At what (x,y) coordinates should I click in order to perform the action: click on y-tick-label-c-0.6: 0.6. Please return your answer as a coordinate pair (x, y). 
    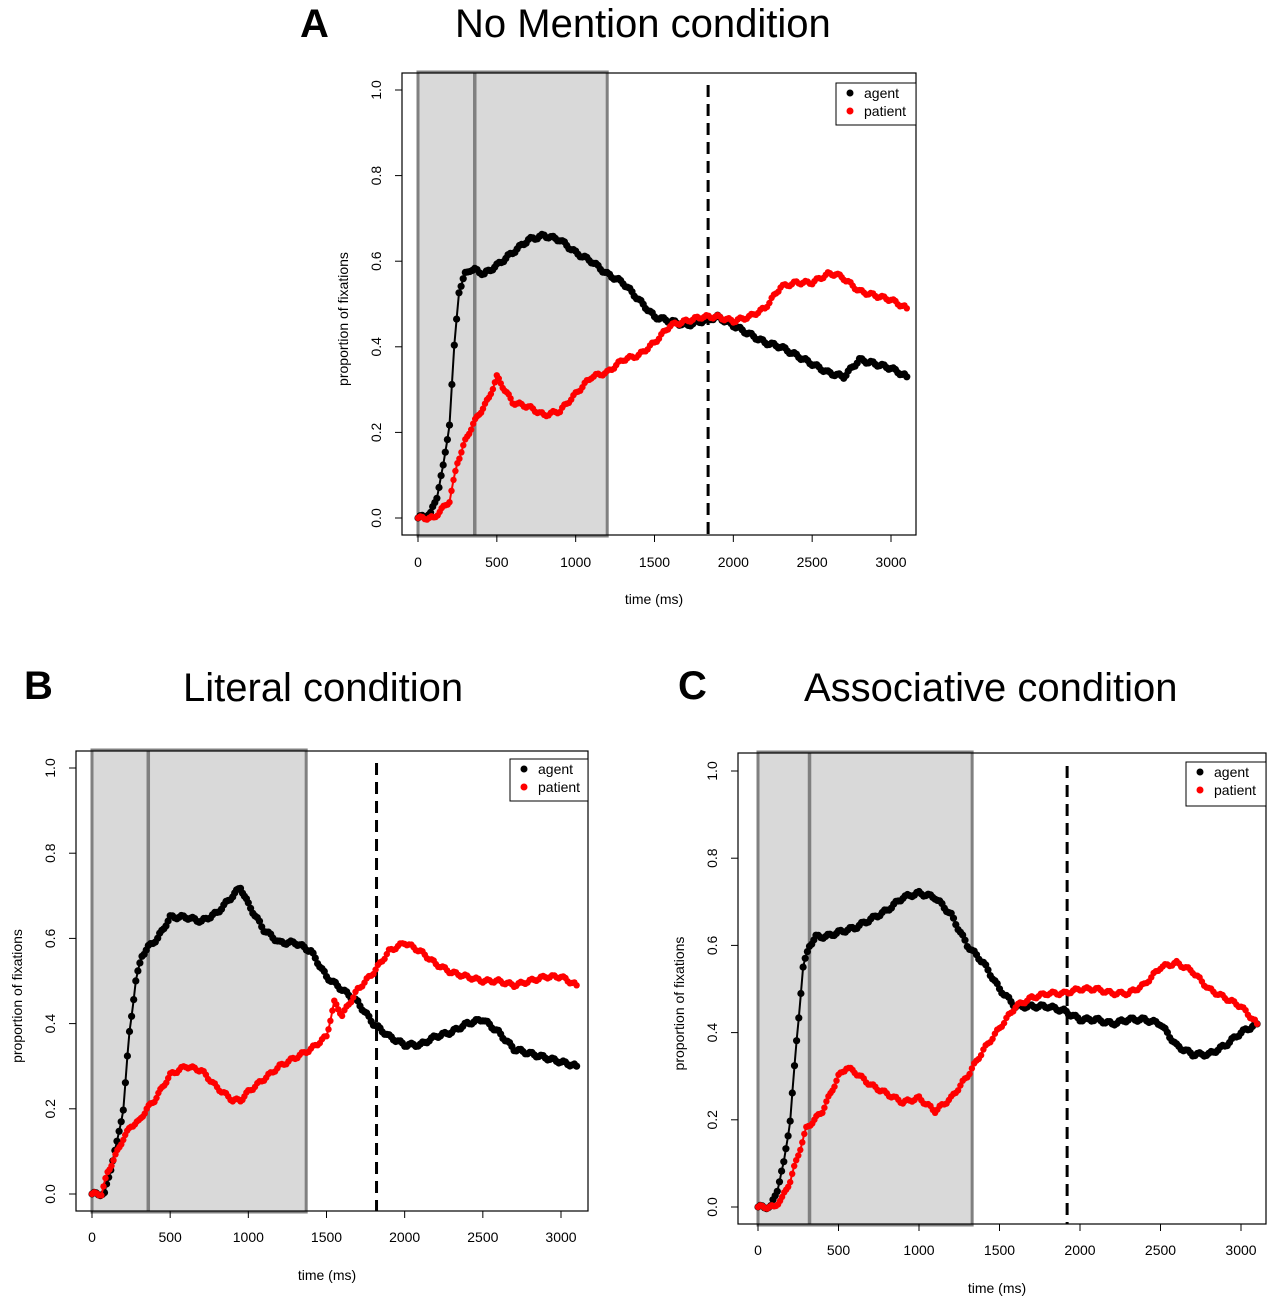
    Looking at the image, I should click on (712, 945).